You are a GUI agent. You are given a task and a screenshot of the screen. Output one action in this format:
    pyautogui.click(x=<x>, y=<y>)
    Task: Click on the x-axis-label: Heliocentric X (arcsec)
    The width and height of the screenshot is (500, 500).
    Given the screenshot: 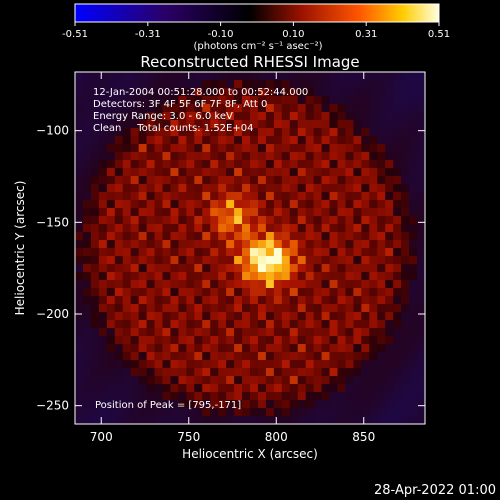 What is the action you would take?
    pyautogui.click(x=250, y=454)
    